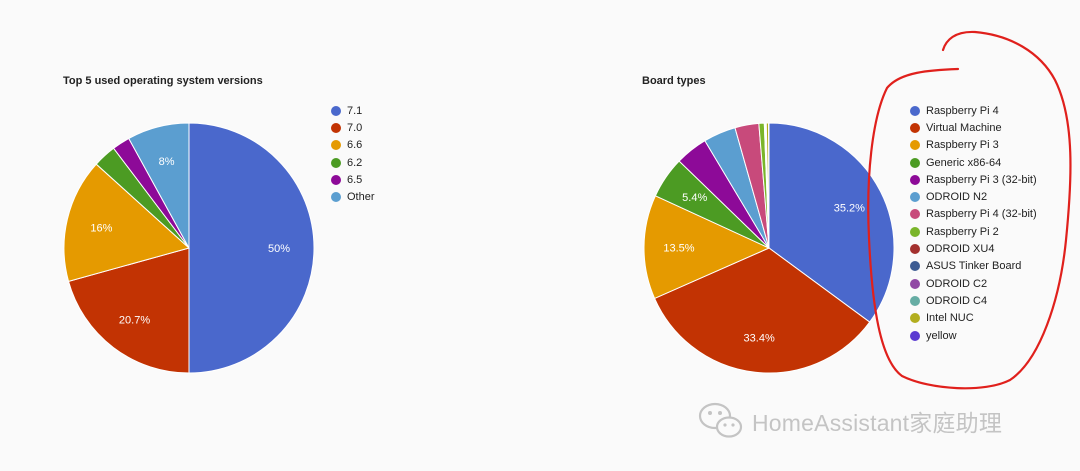  I want to click on watermark-text: HomeAssistant家庭助理, so click(877, 423).